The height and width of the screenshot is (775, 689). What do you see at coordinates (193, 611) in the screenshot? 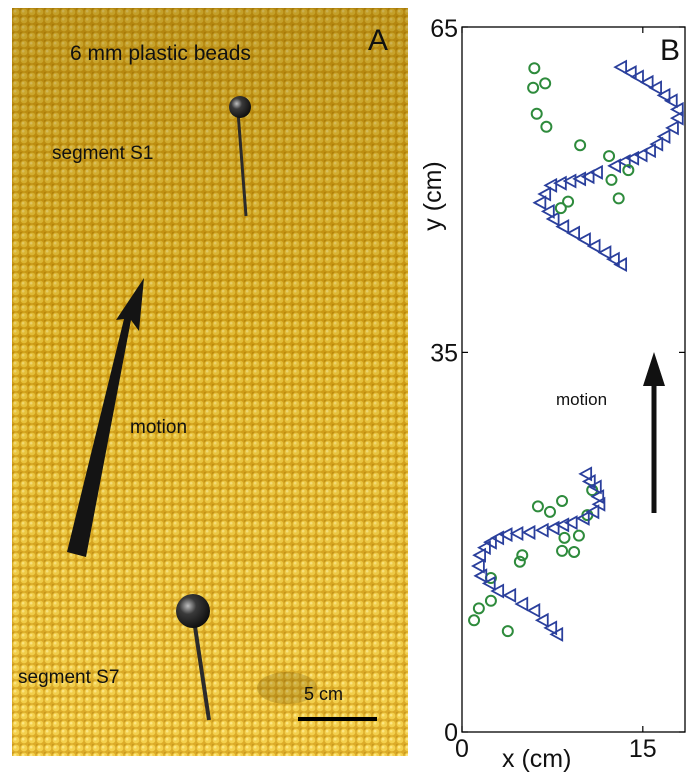
I see `pin-s7-head` at bounding box center [193, 611].